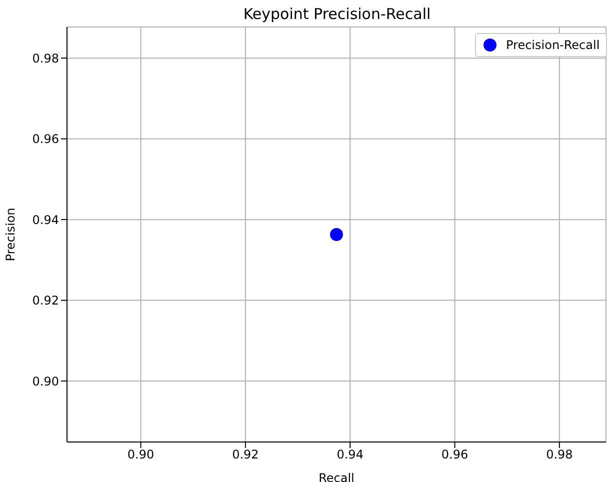 Image resolution: width=612 pixels, height=482 pixels. I want to click on x-tick-label: 0.92, so click(245, 455).